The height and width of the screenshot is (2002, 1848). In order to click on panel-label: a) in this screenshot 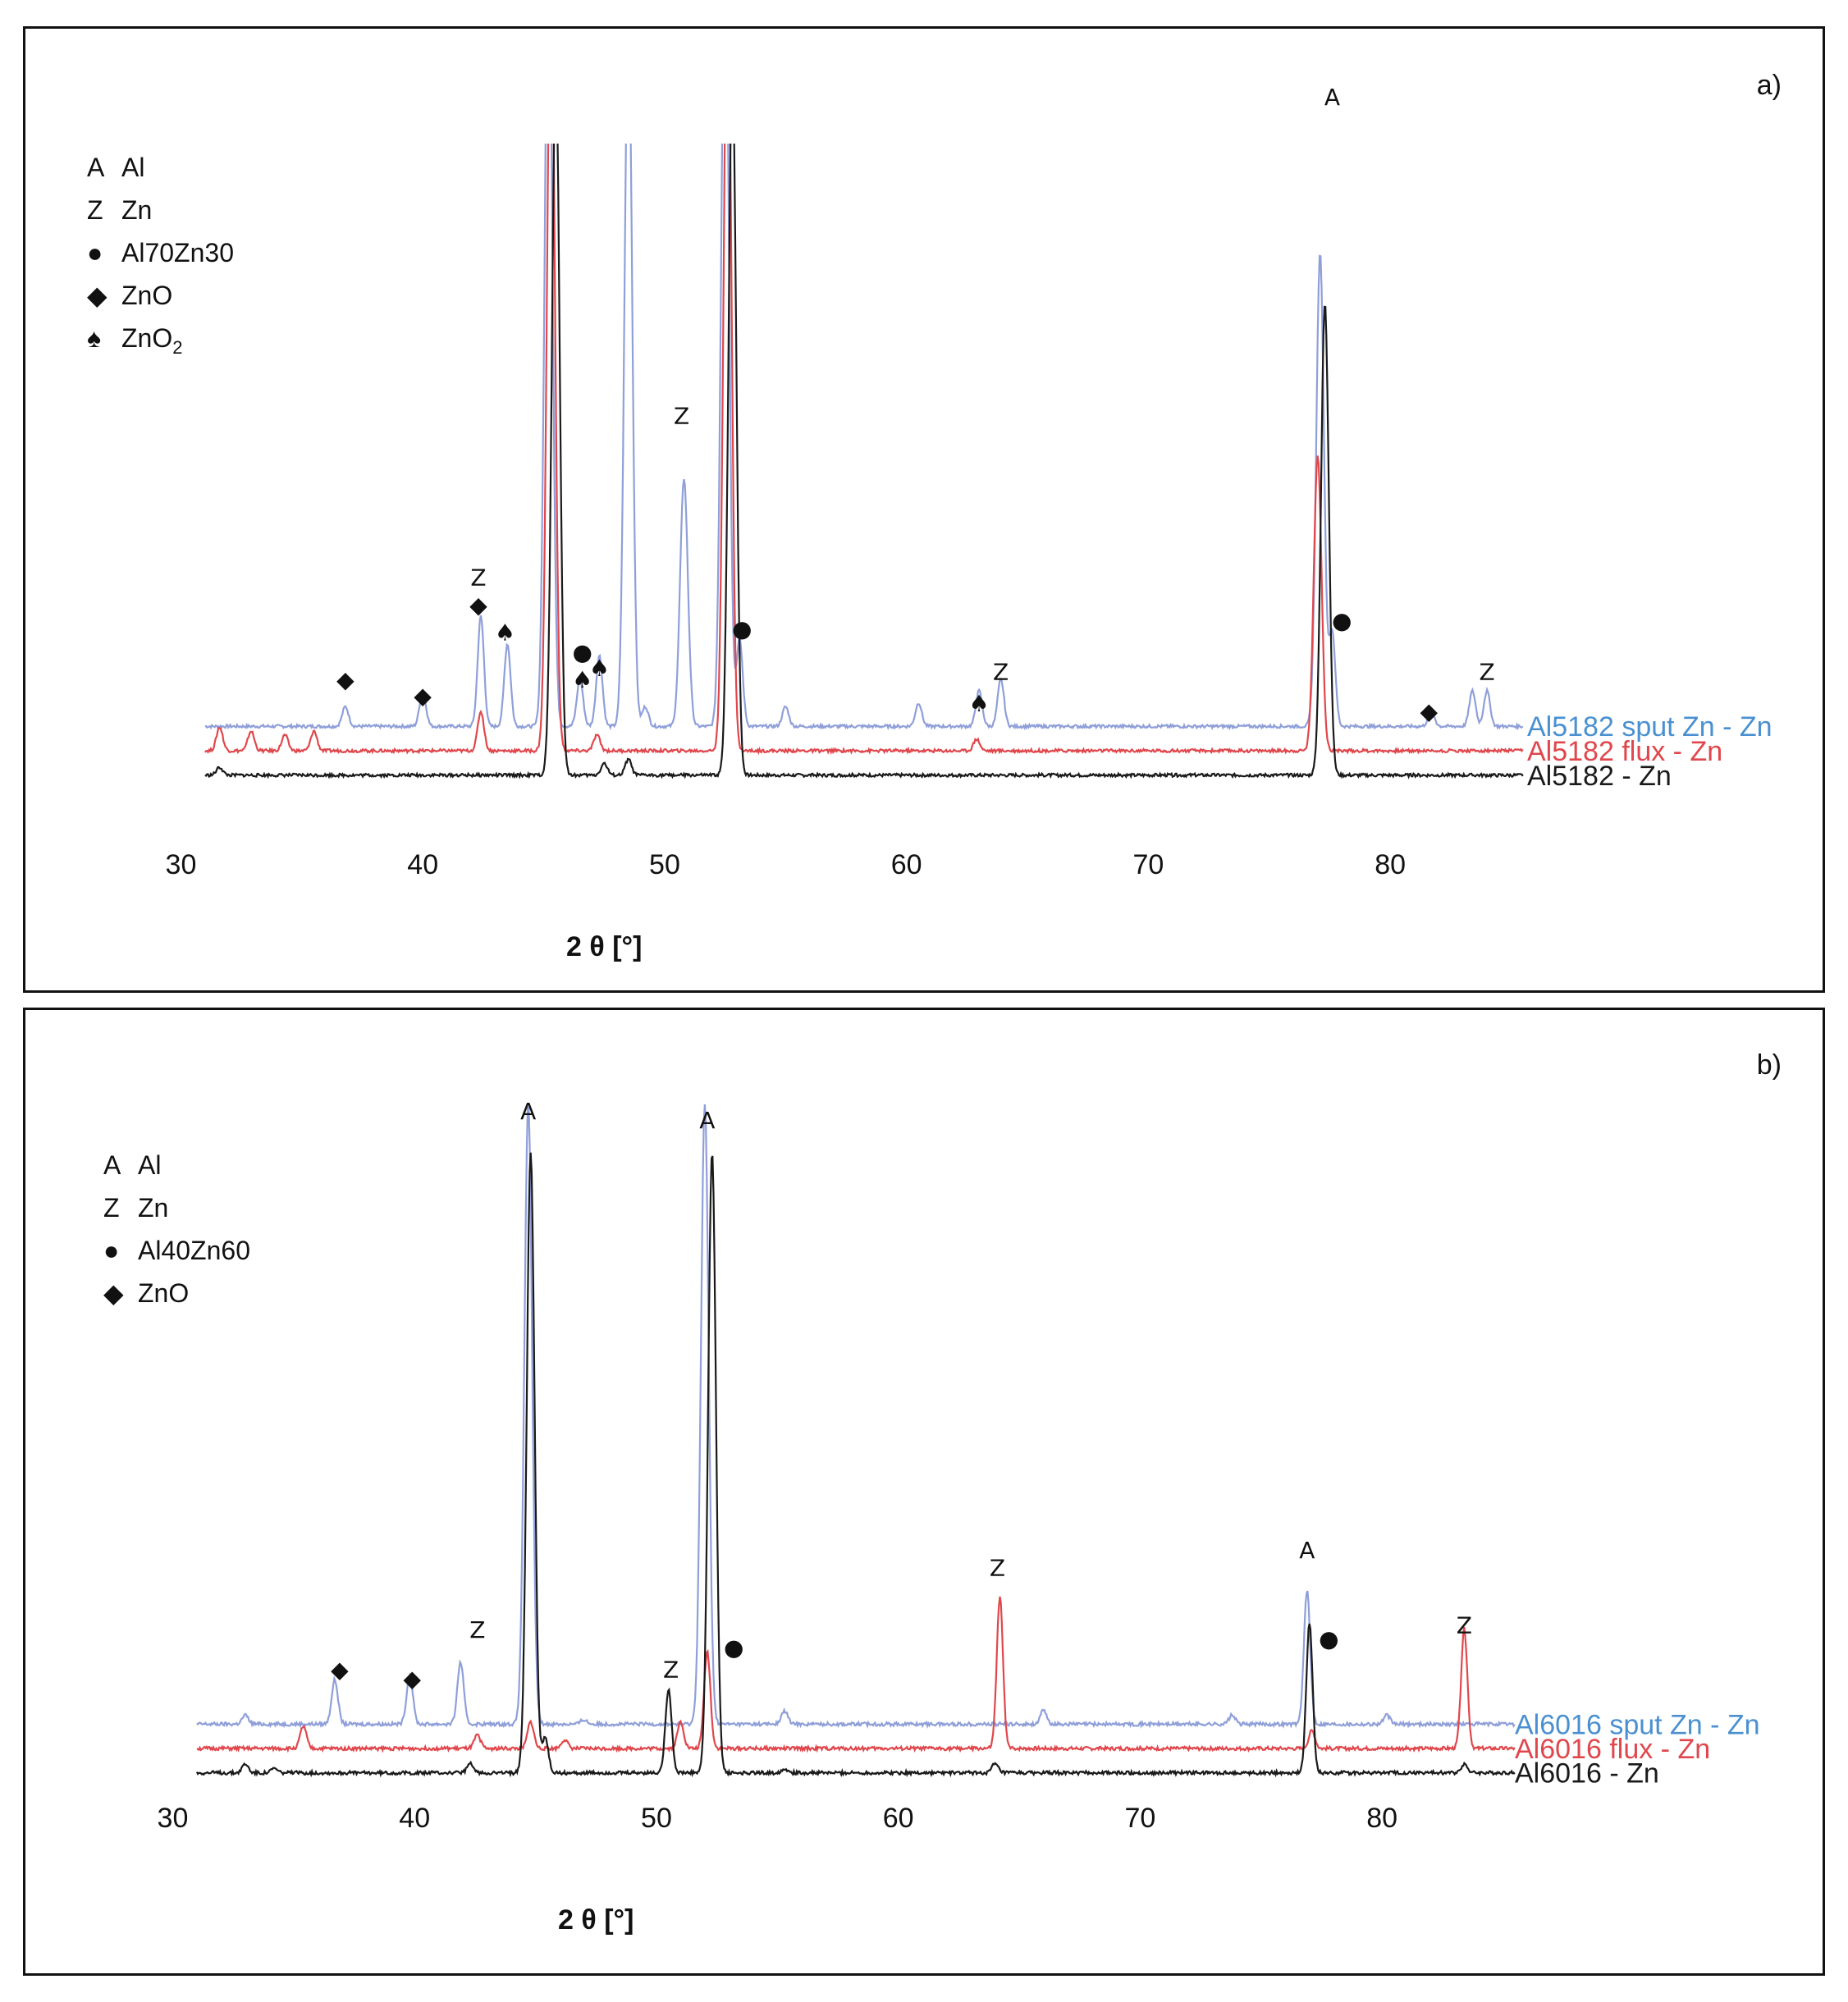, I will do `click(1770, 85)`.